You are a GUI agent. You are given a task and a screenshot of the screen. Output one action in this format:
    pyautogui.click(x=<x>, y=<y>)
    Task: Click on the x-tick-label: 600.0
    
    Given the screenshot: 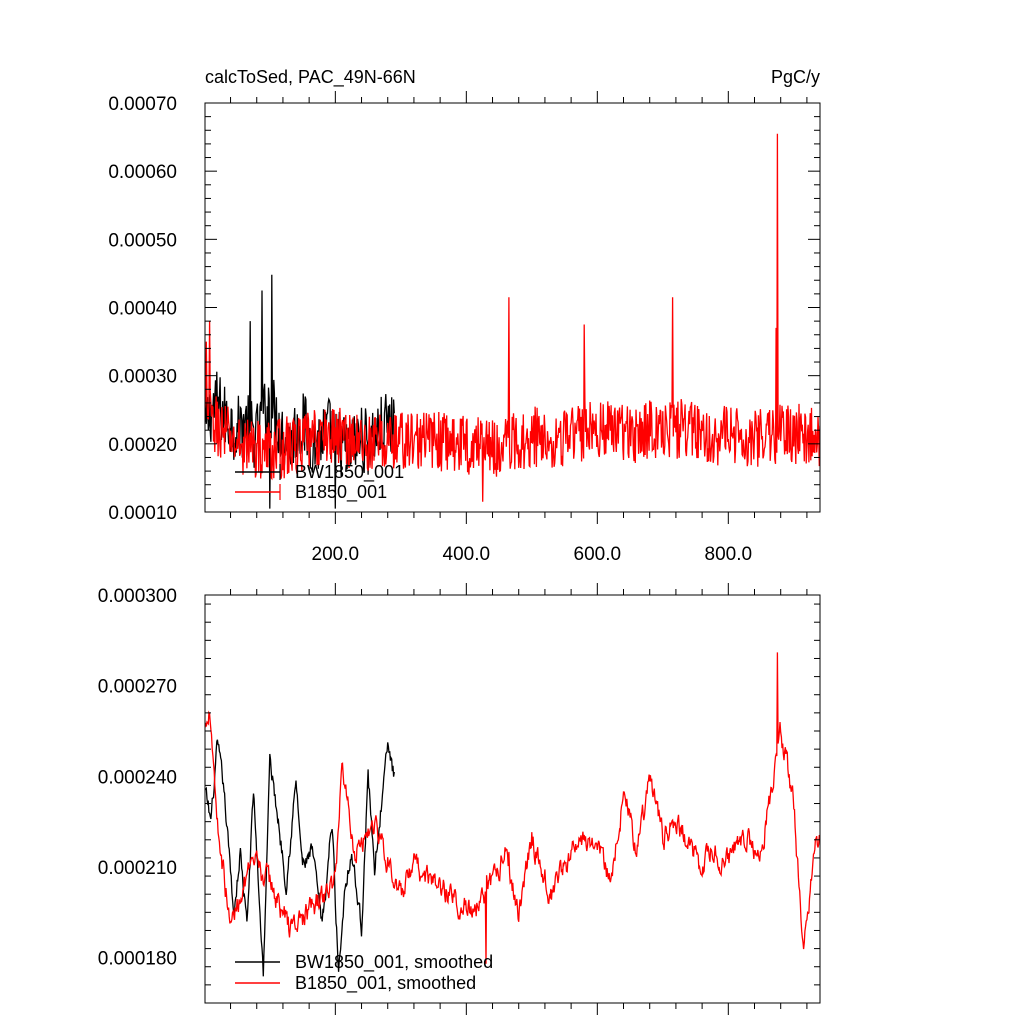 What is the action you would take?
    pyautogui.click(x=598, y=554)
    